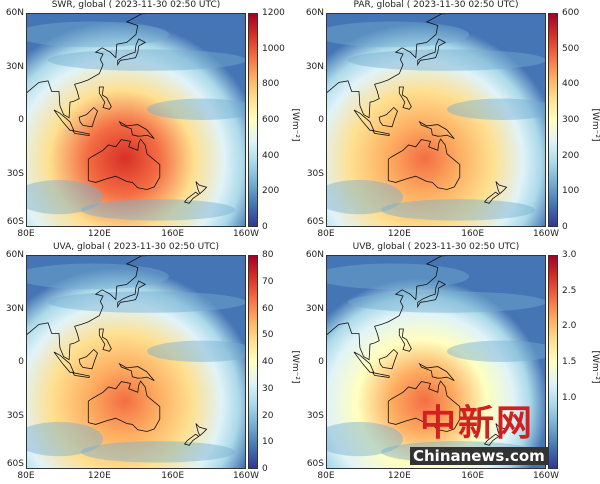 The height and width of the screenshot is (484, 600). Describe the element at coordinates (569, 326) in the screenshot. I see `colorbar-tick-label: 2.0` at that location.